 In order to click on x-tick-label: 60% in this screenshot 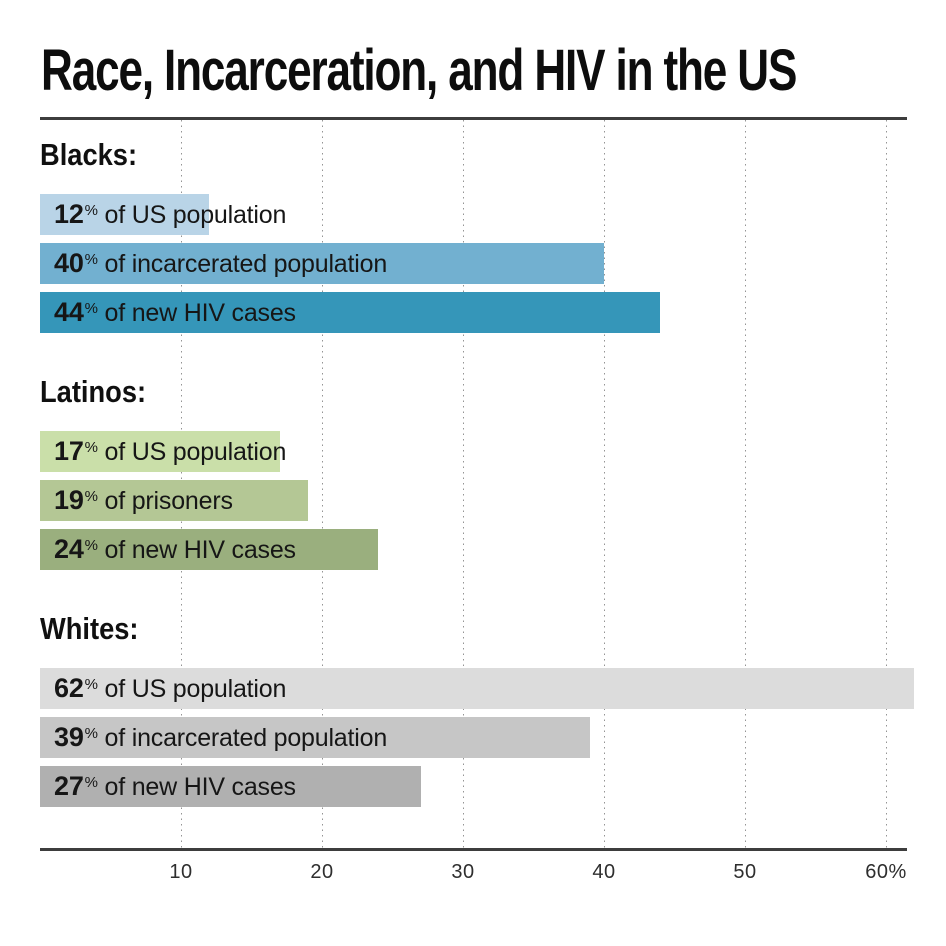, I will do `click(886, 872)`.